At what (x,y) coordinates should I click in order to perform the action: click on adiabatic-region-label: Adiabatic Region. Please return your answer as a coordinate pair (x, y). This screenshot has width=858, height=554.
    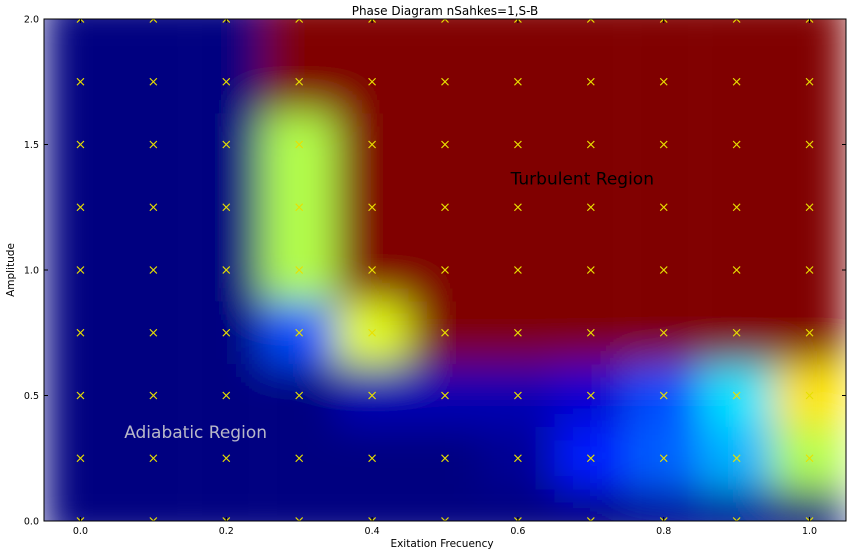
    Looking at the image, I should click on (195, 433).